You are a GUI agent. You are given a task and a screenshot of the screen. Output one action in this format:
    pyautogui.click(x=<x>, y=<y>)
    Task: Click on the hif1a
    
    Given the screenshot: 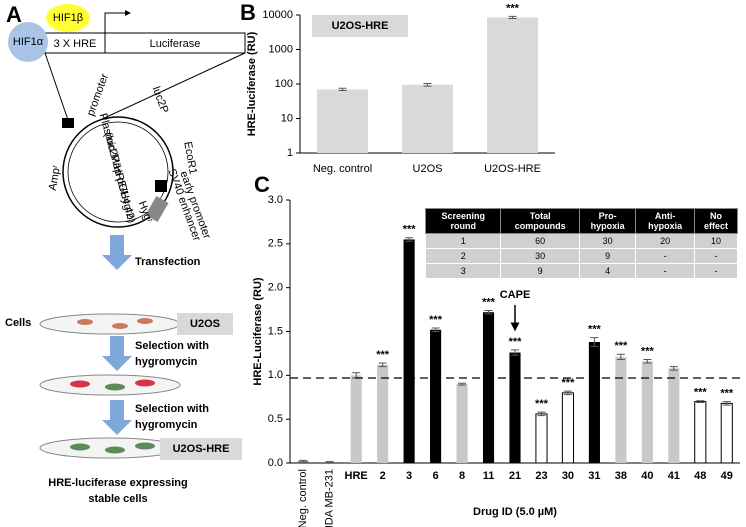 What is the action you would take?
    pyautogui.click(x=28, y=42)
    